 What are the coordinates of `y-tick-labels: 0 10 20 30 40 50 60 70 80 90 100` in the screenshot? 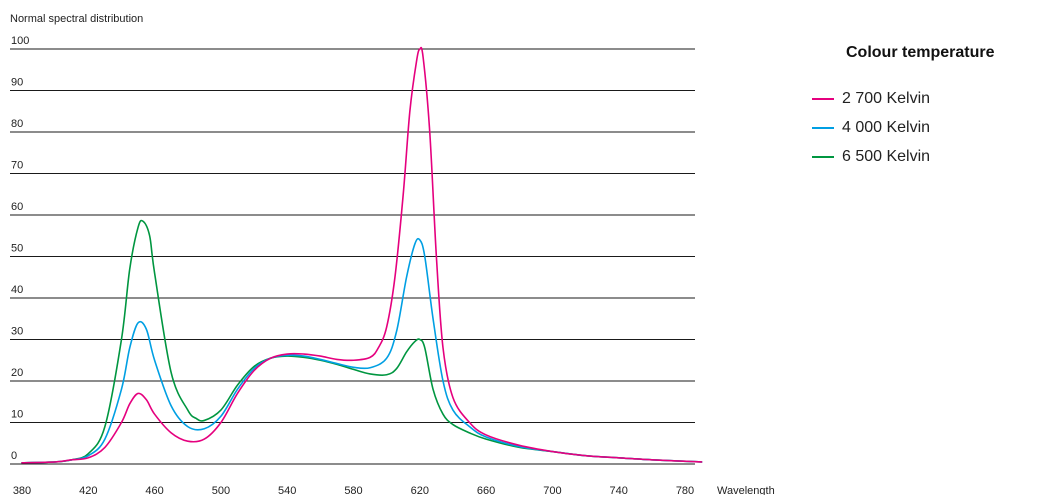 It's located at (20, 248).